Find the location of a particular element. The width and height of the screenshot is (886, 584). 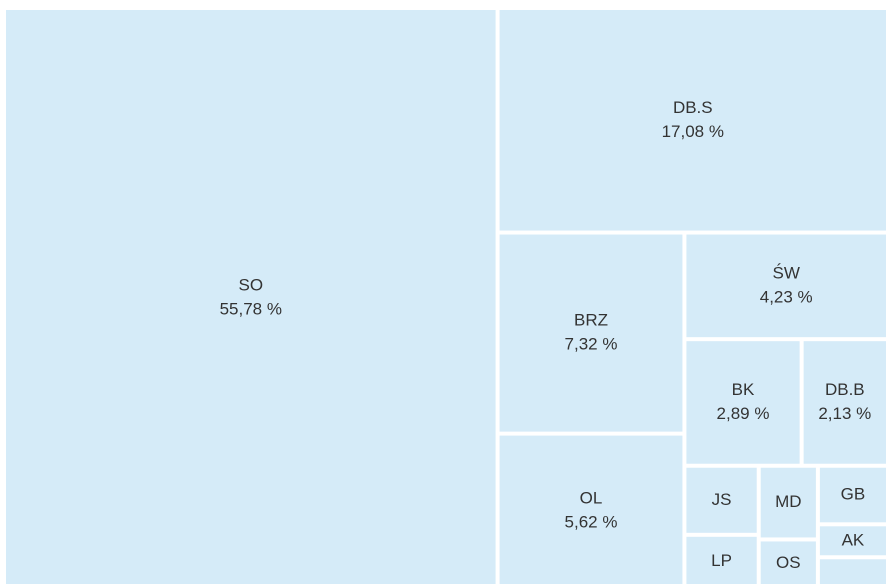

tile-label: DB.S is located at coordinates (693, 107).